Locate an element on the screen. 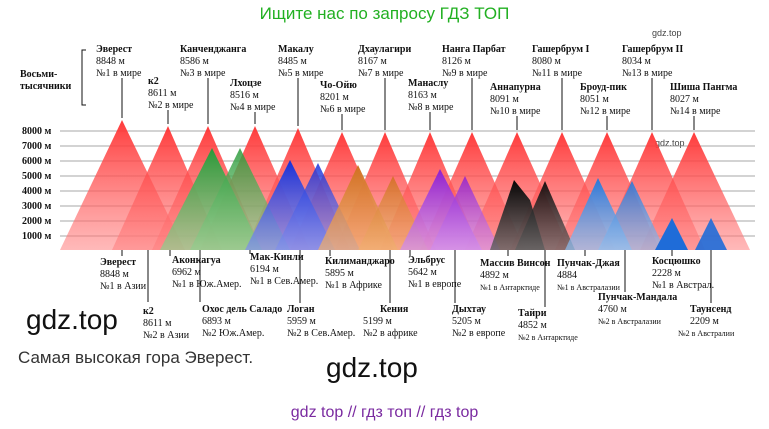  svg-text: Манаслу is located at coordinates (428, 83).